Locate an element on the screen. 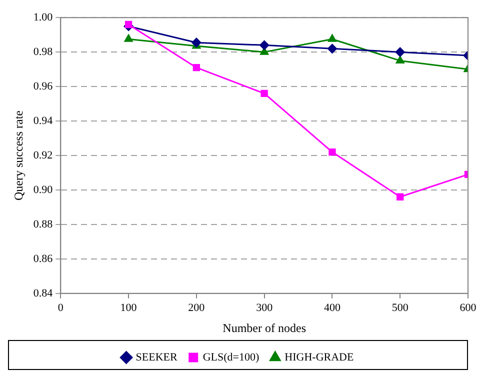 This screenshot has width=488, height=381. x-tick-label: 200 is located at coordinates (197, 308).